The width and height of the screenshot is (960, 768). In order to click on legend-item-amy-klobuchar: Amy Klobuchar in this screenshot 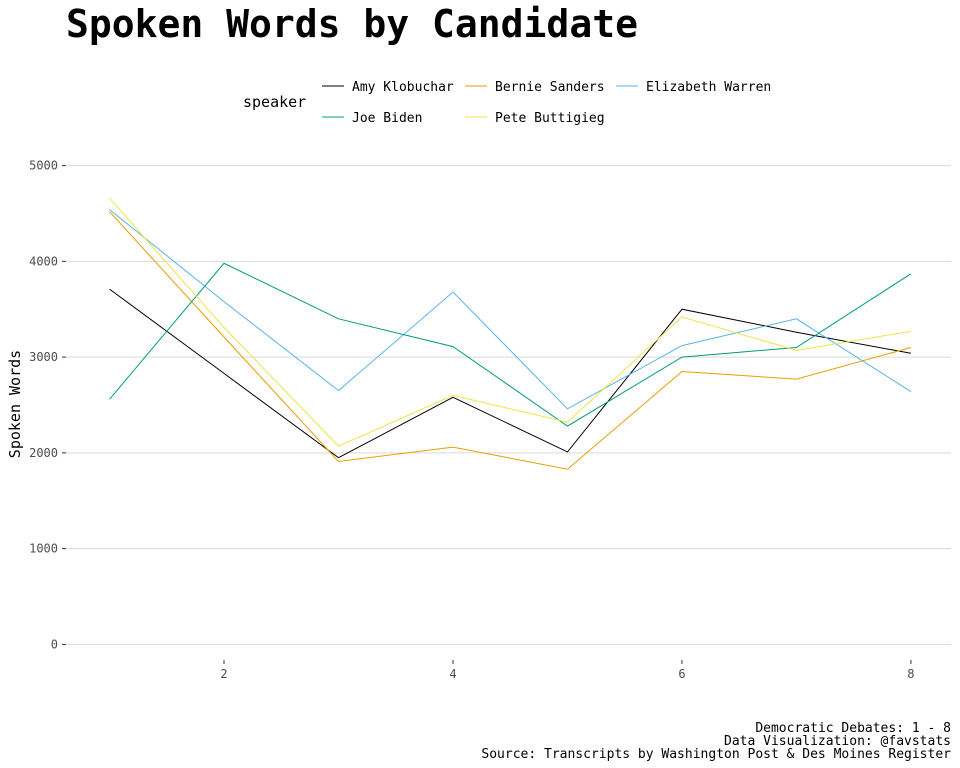, I will do `click(388, 87)`.